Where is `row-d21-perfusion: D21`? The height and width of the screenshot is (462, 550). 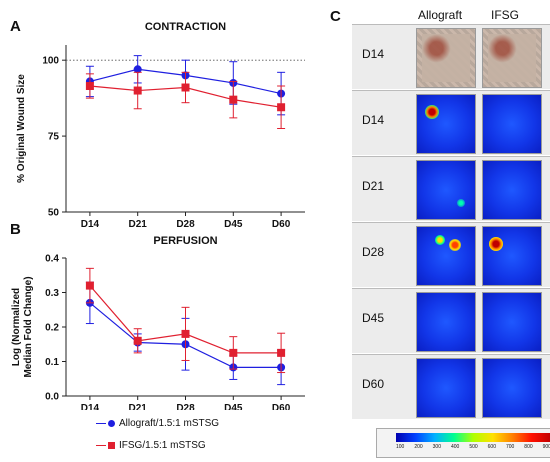 row-d21-perfusion: D21 is located at coordinates (451, 188).